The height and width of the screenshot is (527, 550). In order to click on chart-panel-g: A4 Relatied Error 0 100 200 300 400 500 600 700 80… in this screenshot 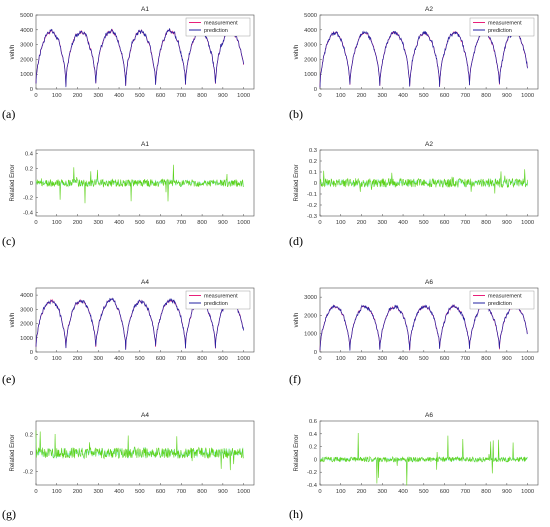, I will do `click(132, 453)`.